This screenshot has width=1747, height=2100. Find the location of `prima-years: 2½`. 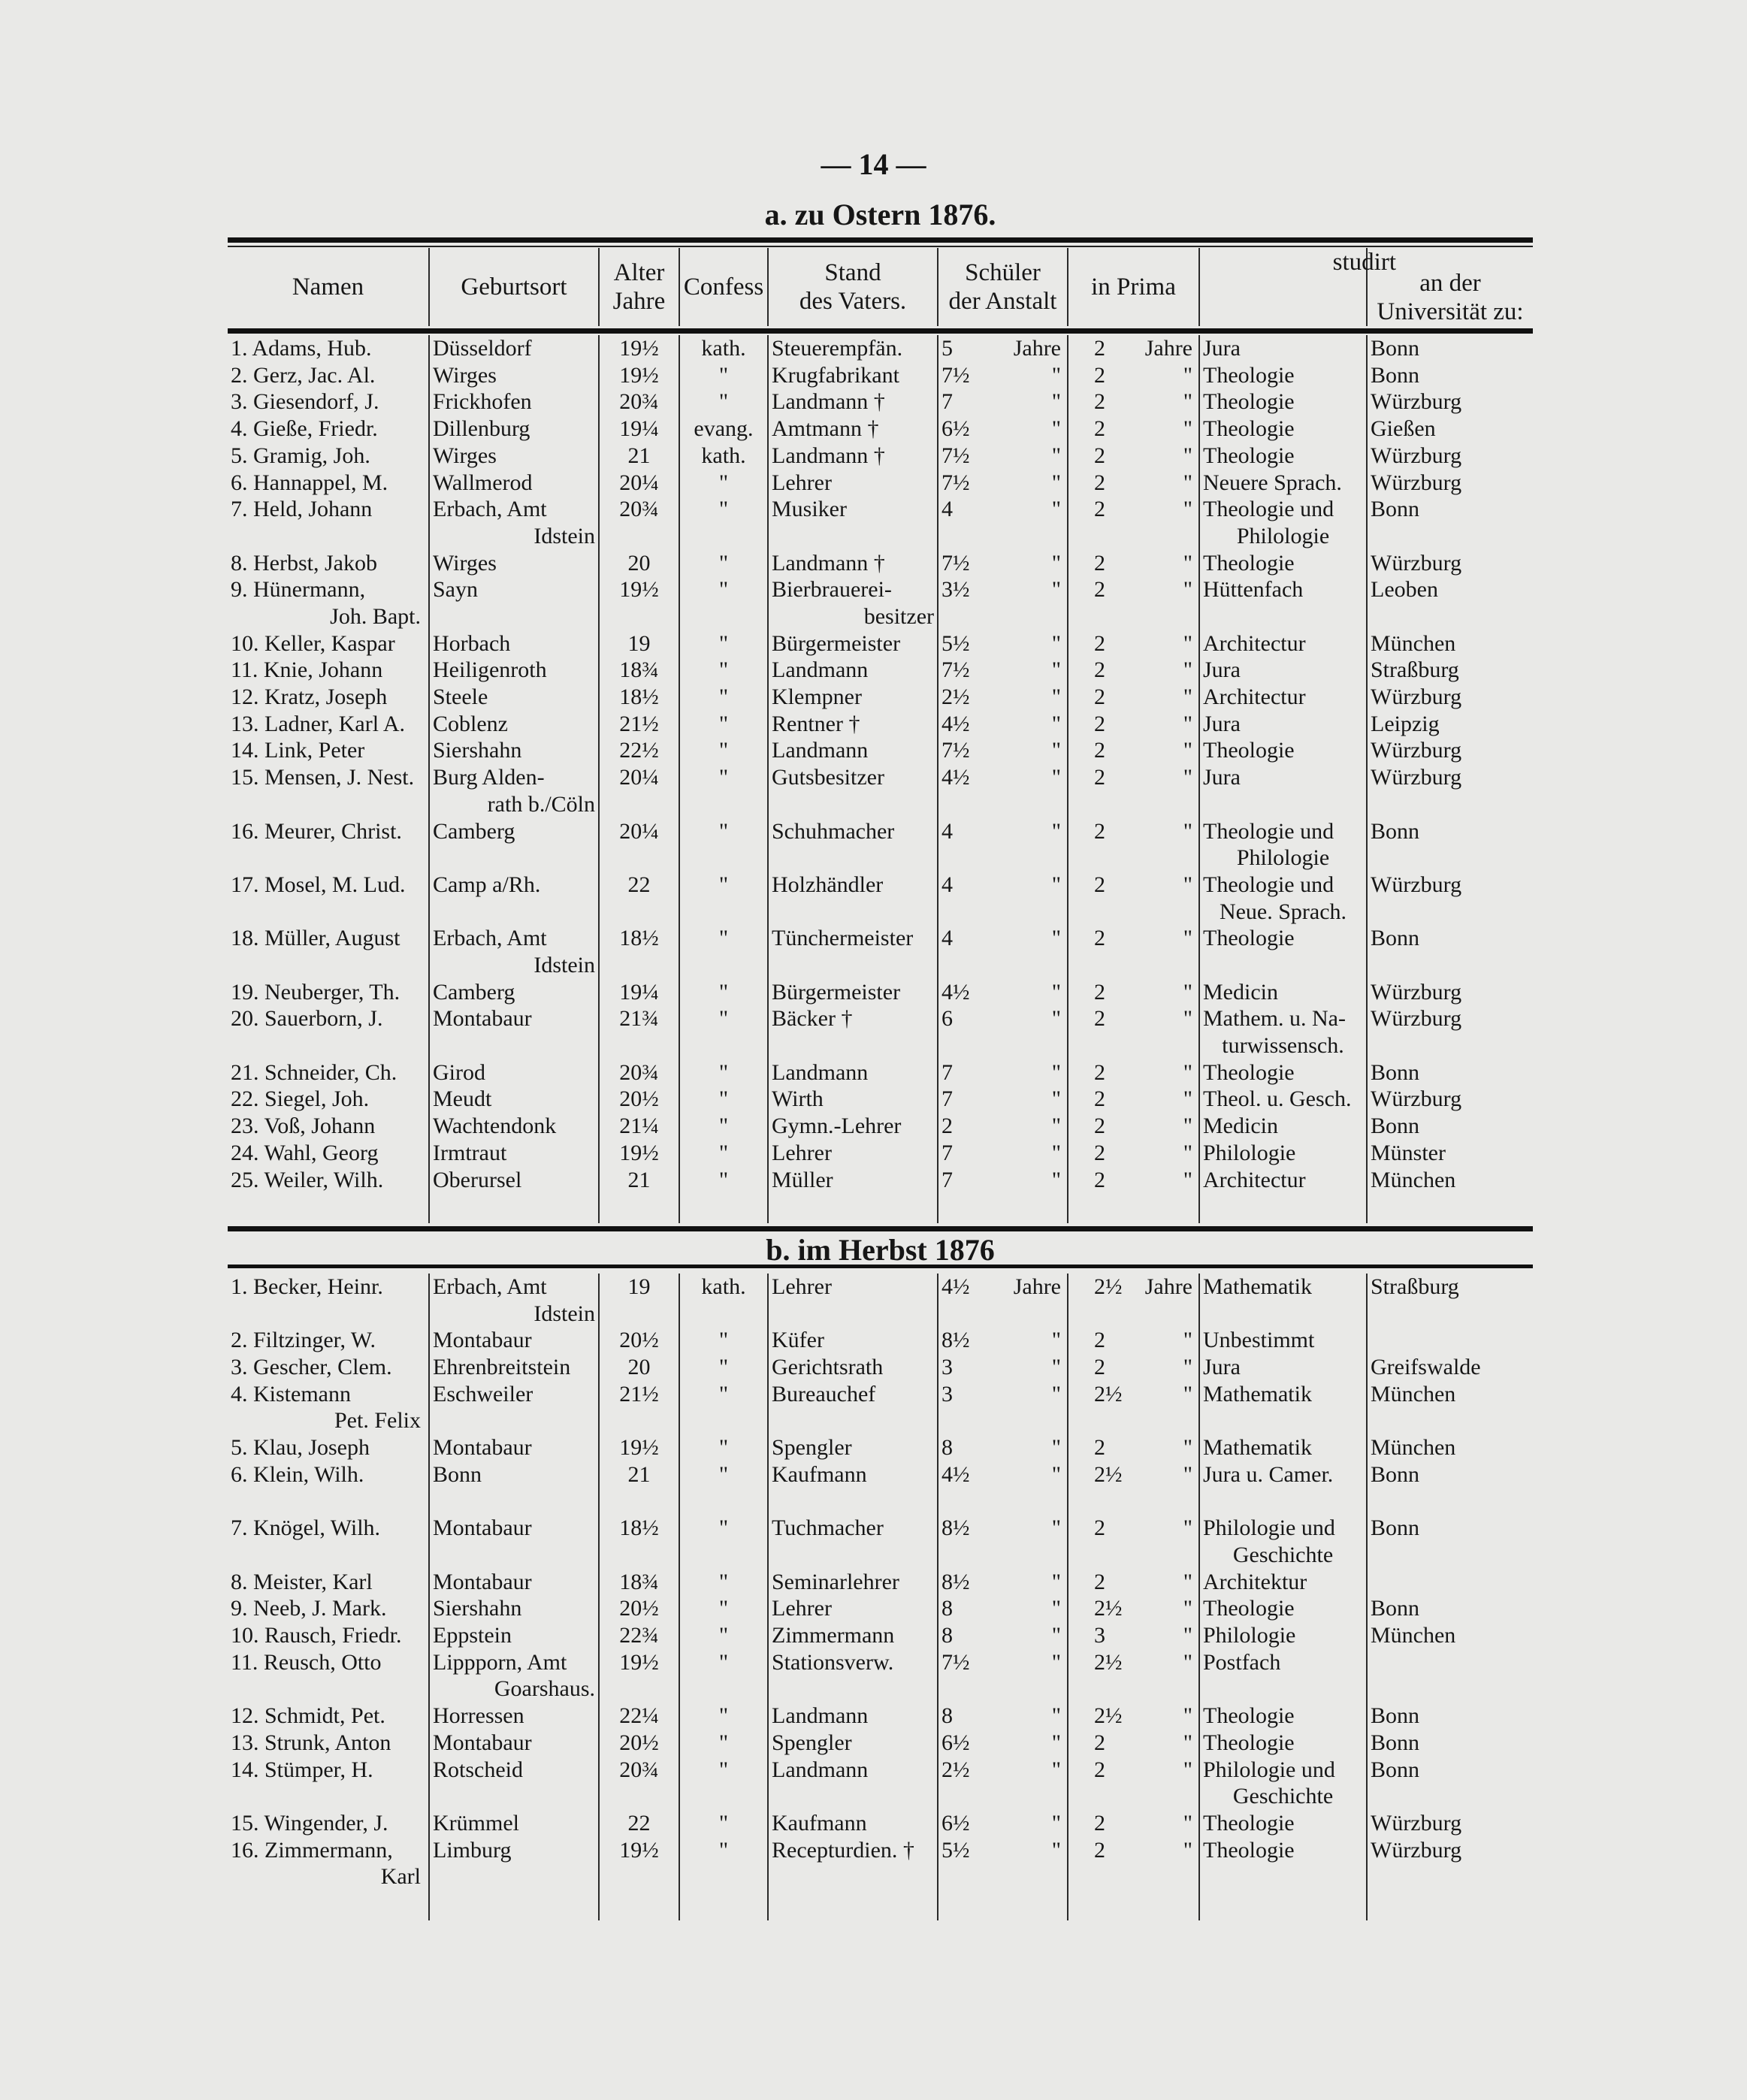

prima-years: 2½ is located at coordinates (1108, 1286).